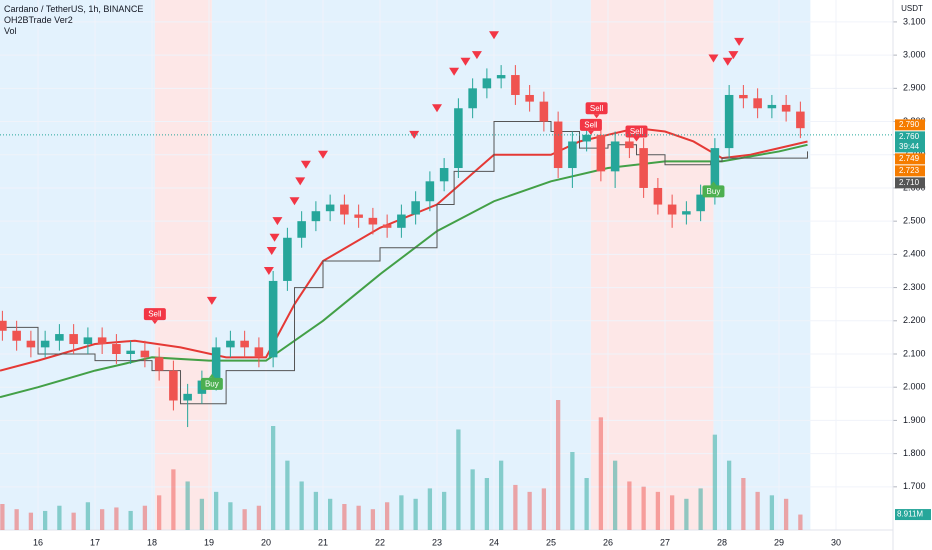 Image resolution: width=932 pixels, height=550 pixels. What do you see at coordinates (152, 542) in the screenshot?
I see `x-tick-label: 18` at bounding box center [152, 542].